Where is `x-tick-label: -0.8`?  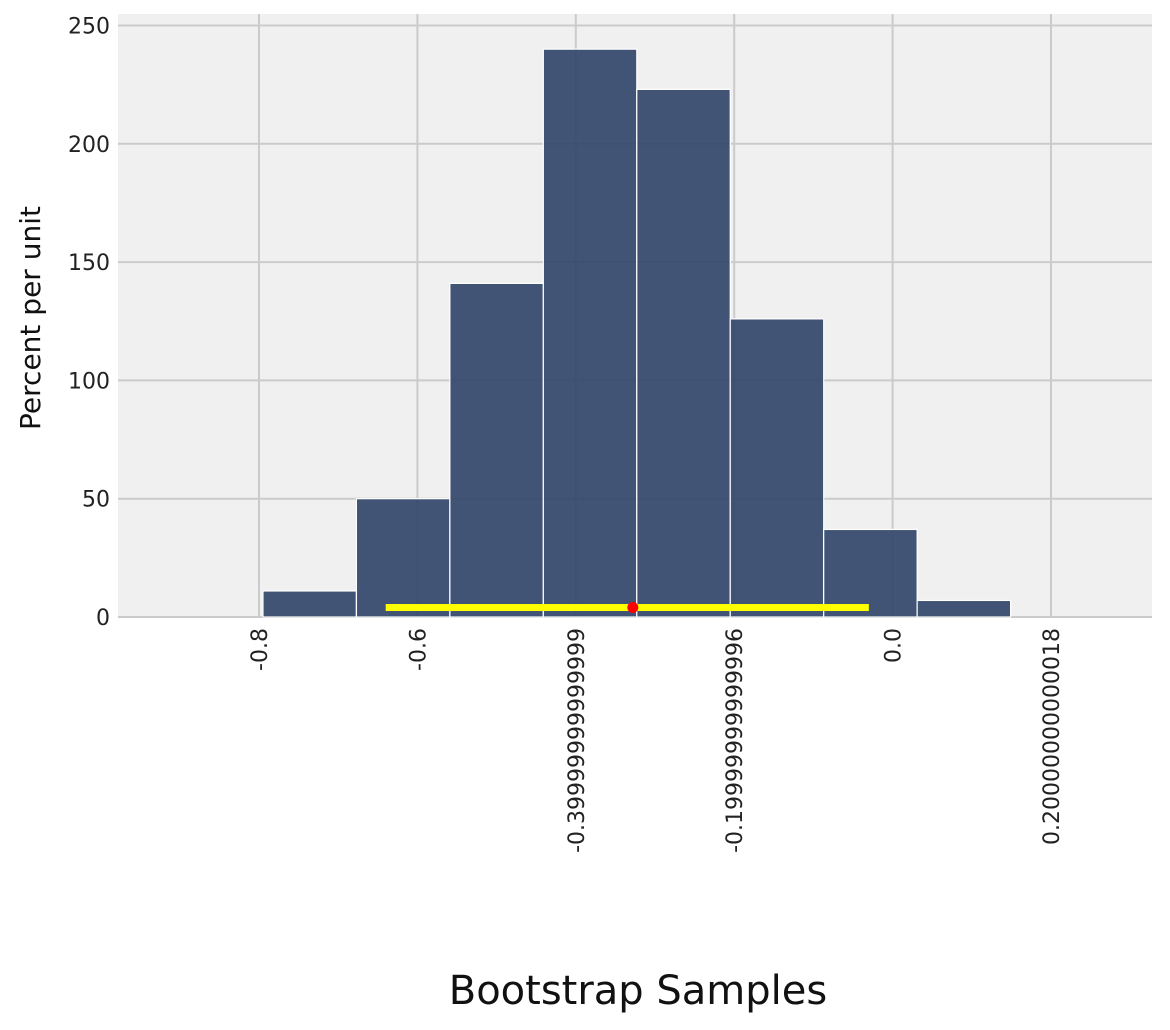 x-tick-label: -0.8 is located at coordinates (260, 649).